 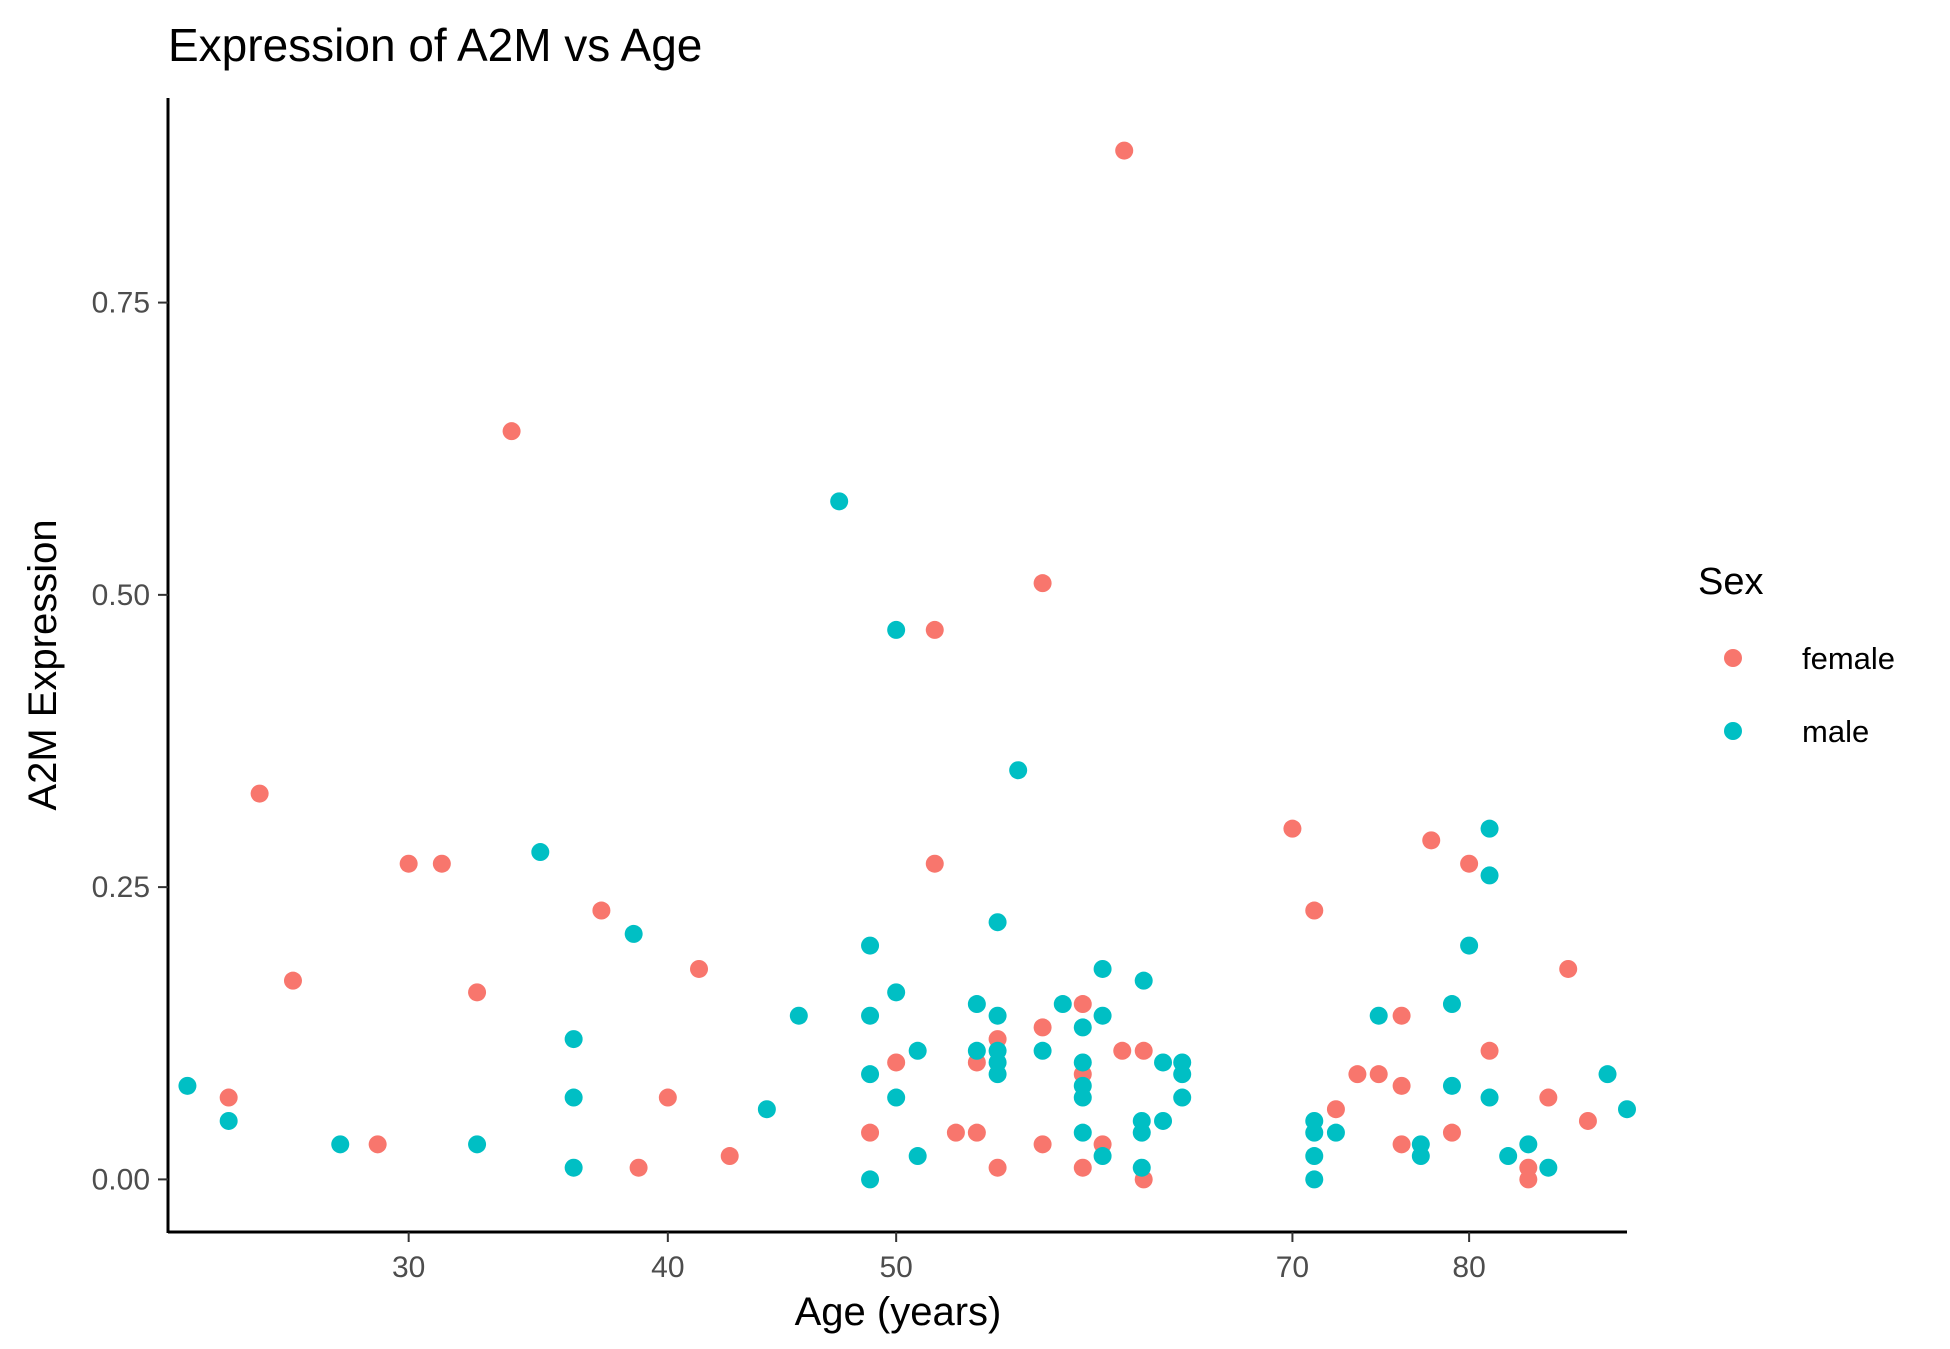 I want to click on y-tick-label: 0.75, so click(x=121, y=303).